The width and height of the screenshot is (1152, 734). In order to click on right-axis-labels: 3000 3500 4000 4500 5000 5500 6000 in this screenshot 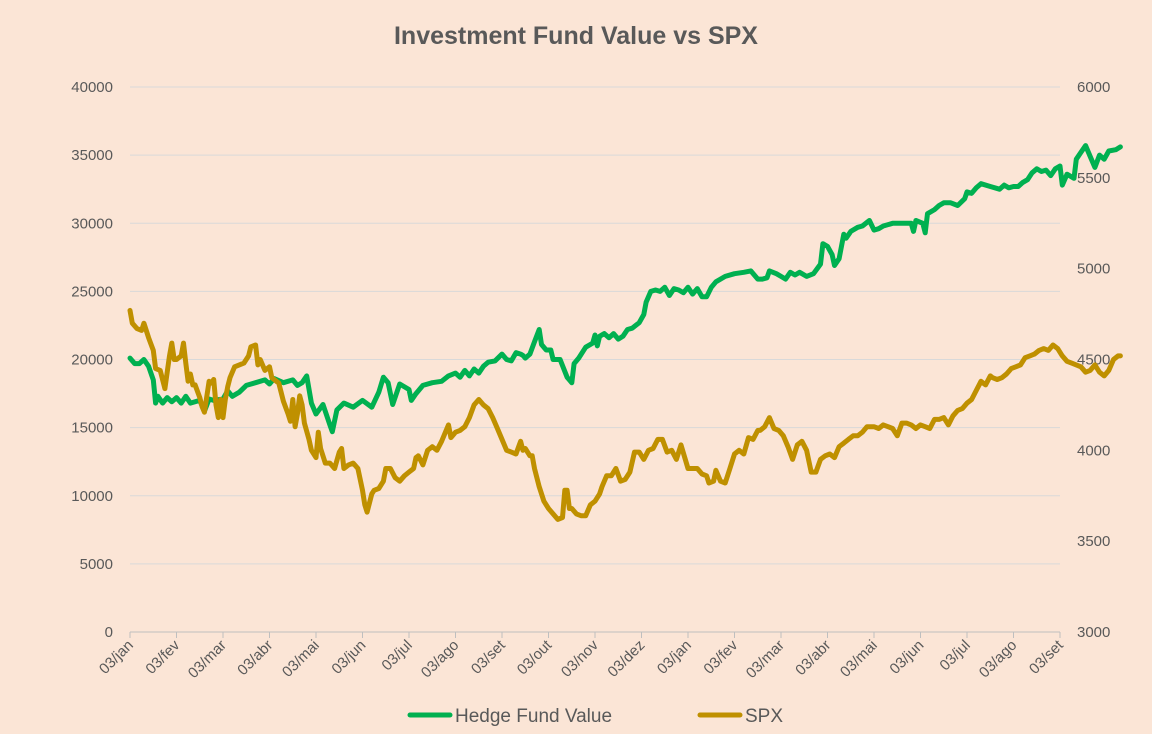, I will do `click(1093, 360)`.